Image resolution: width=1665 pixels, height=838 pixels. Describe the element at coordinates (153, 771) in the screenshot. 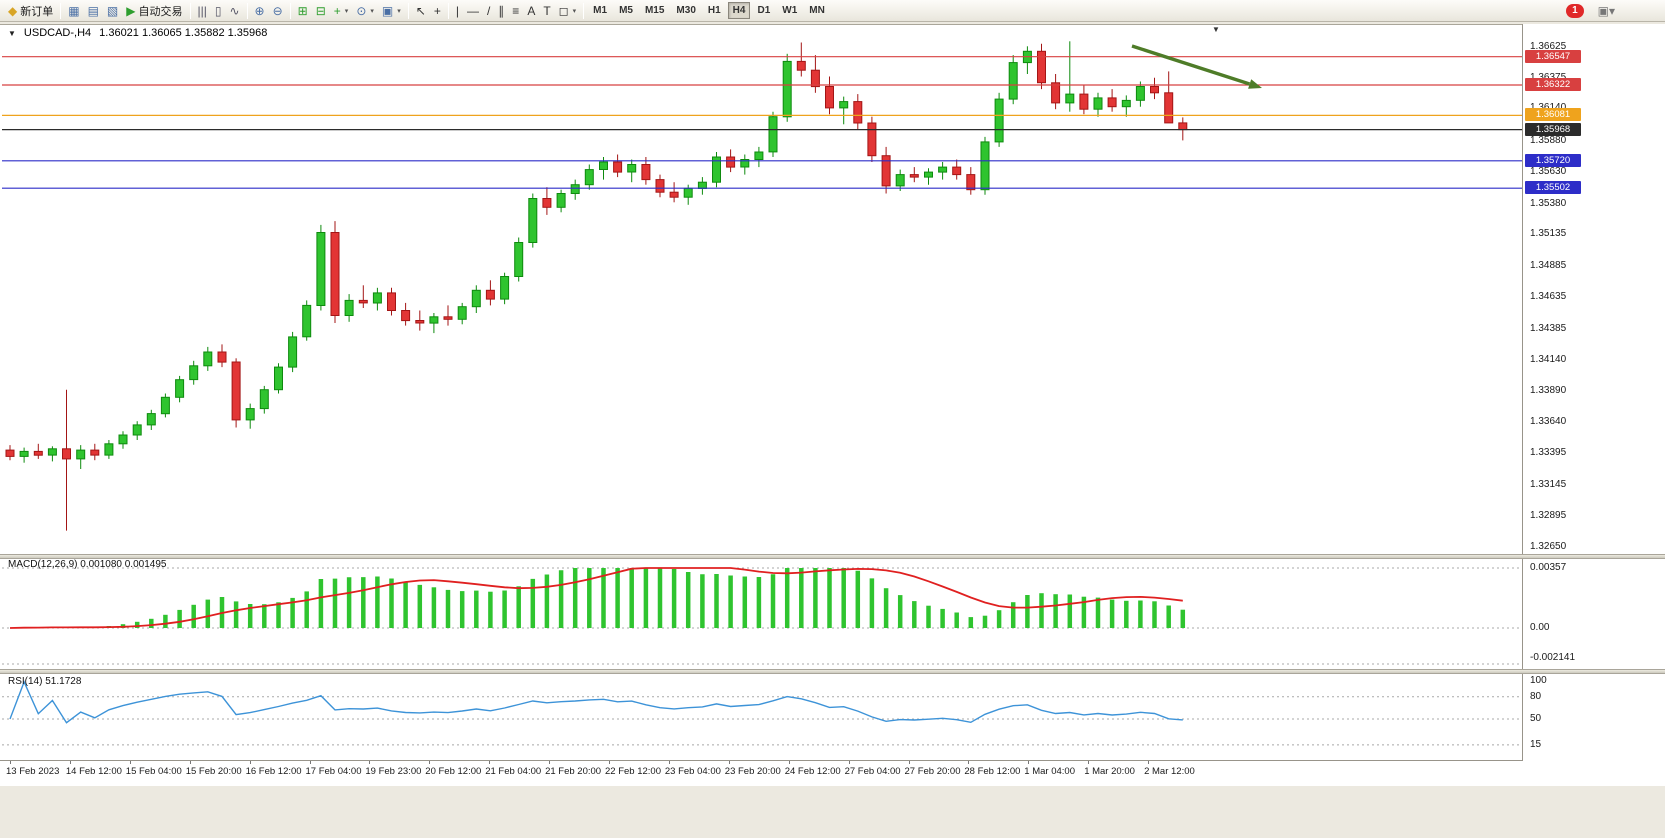

I see `time-axis-label: 15 Feb 04:00` at that location.